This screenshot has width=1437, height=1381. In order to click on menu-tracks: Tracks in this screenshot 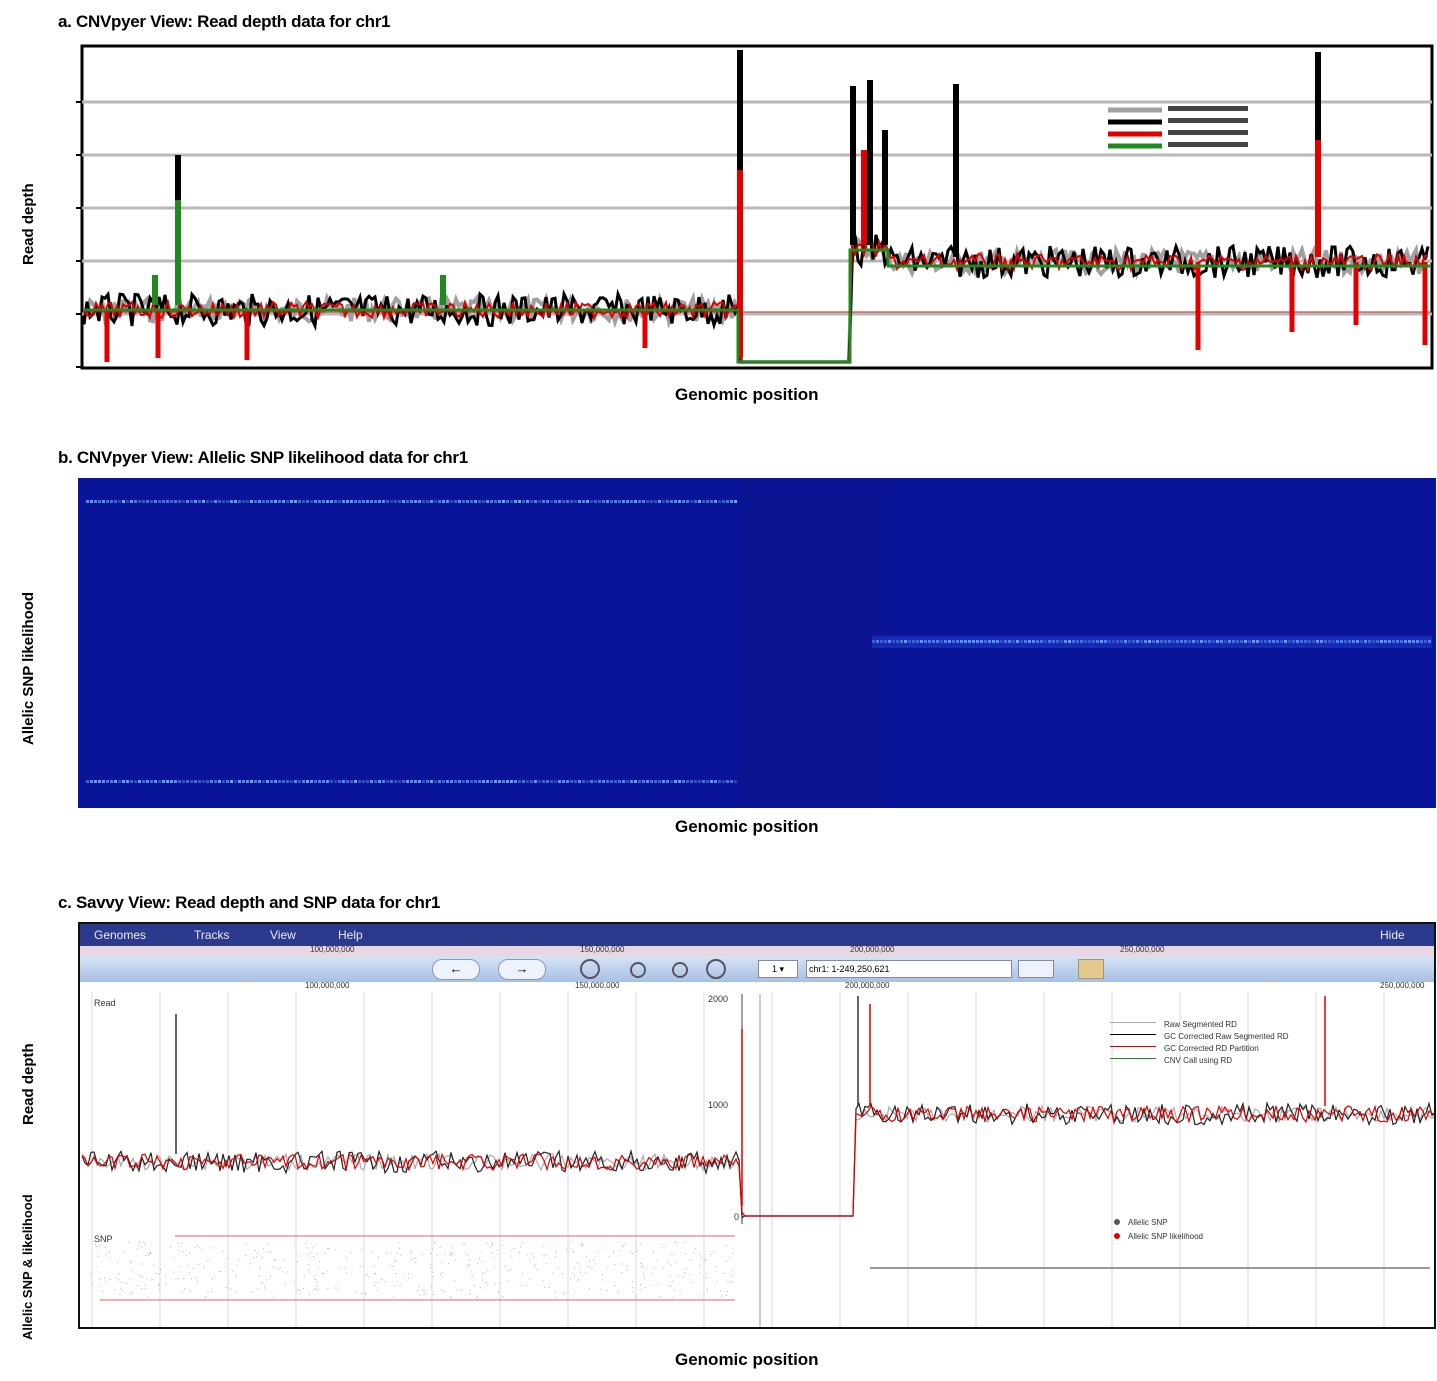, I will do `click(212, 935)`.